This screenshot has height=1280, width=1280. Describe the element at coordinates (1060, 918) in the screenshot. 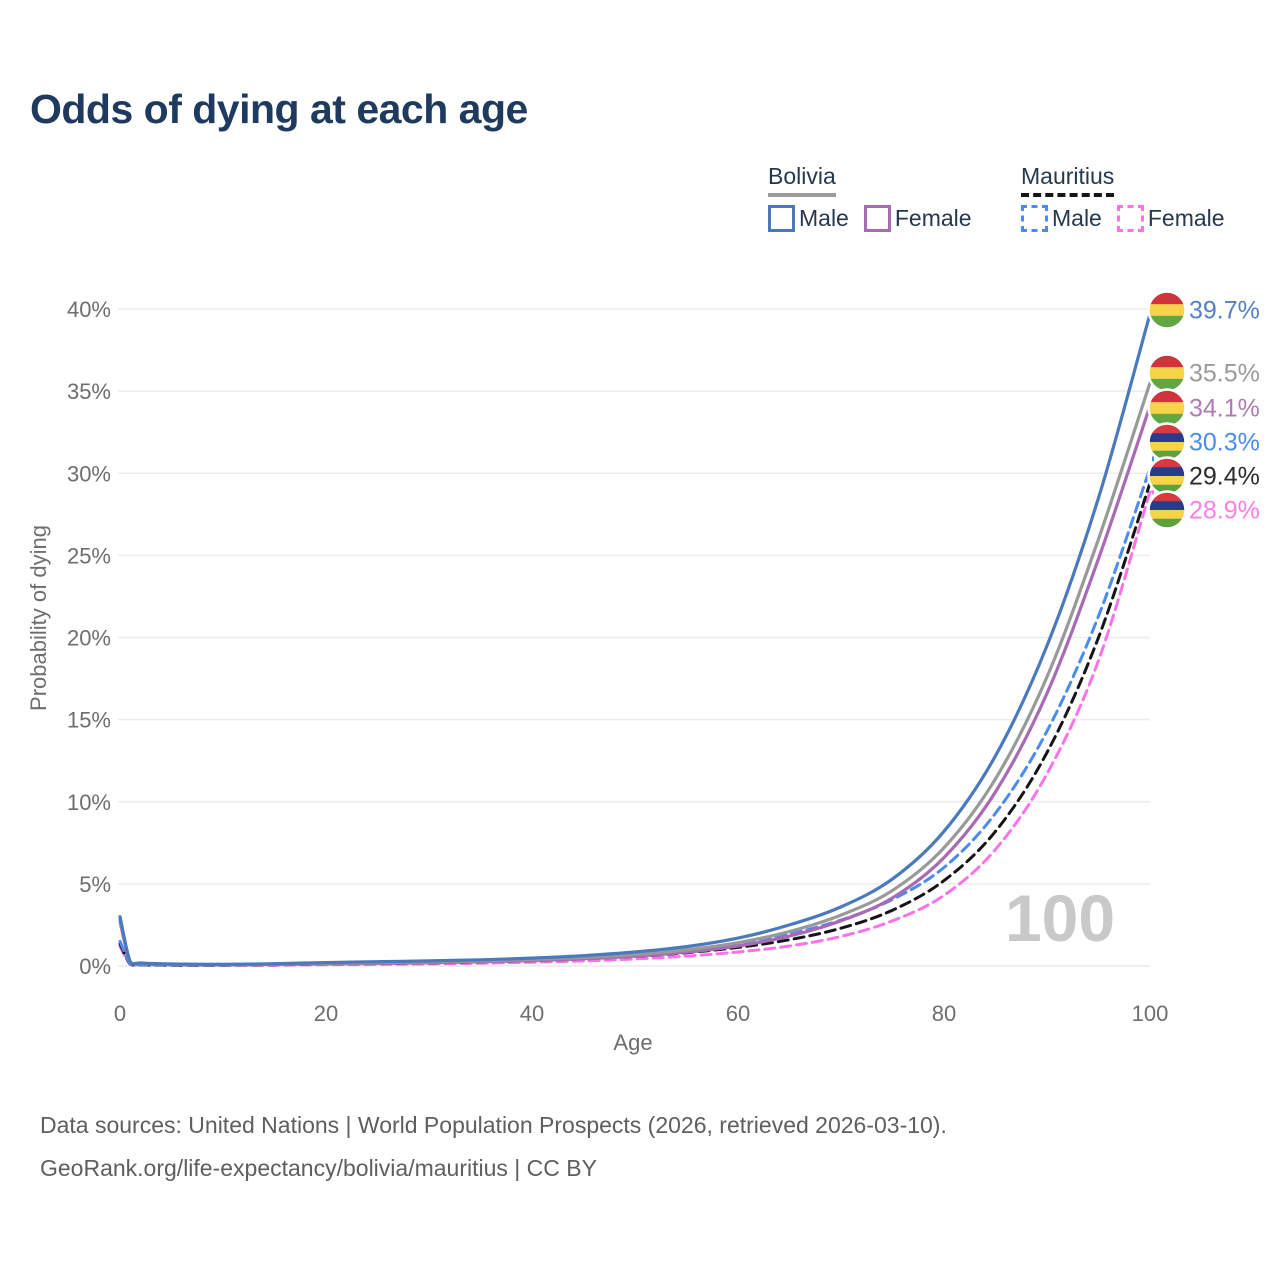

I see `age-counter-watermark: 100` at that location.